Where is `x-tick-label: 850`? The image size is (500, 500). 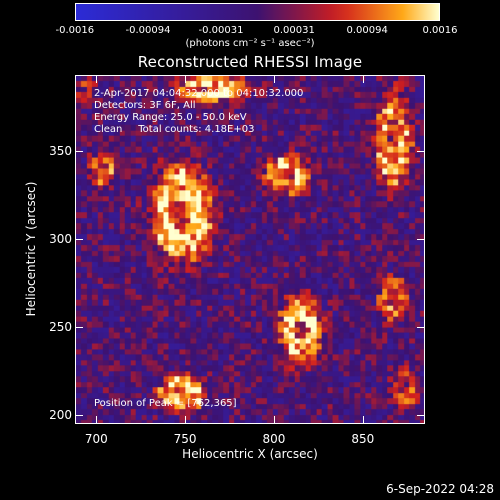 x-tick-label: 850 is located at coordinates (363, 439).